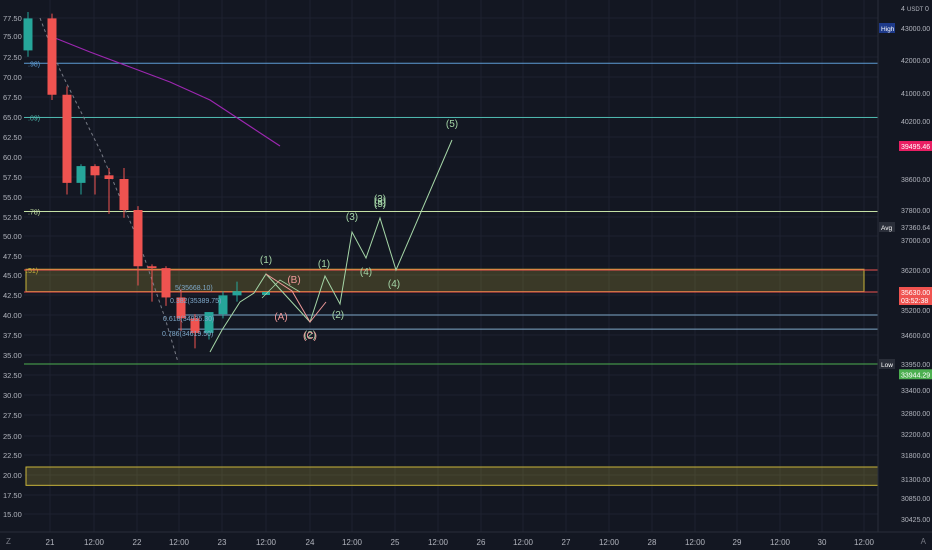  I want to click on left-tick-label: 25.00, so click(12, 436).